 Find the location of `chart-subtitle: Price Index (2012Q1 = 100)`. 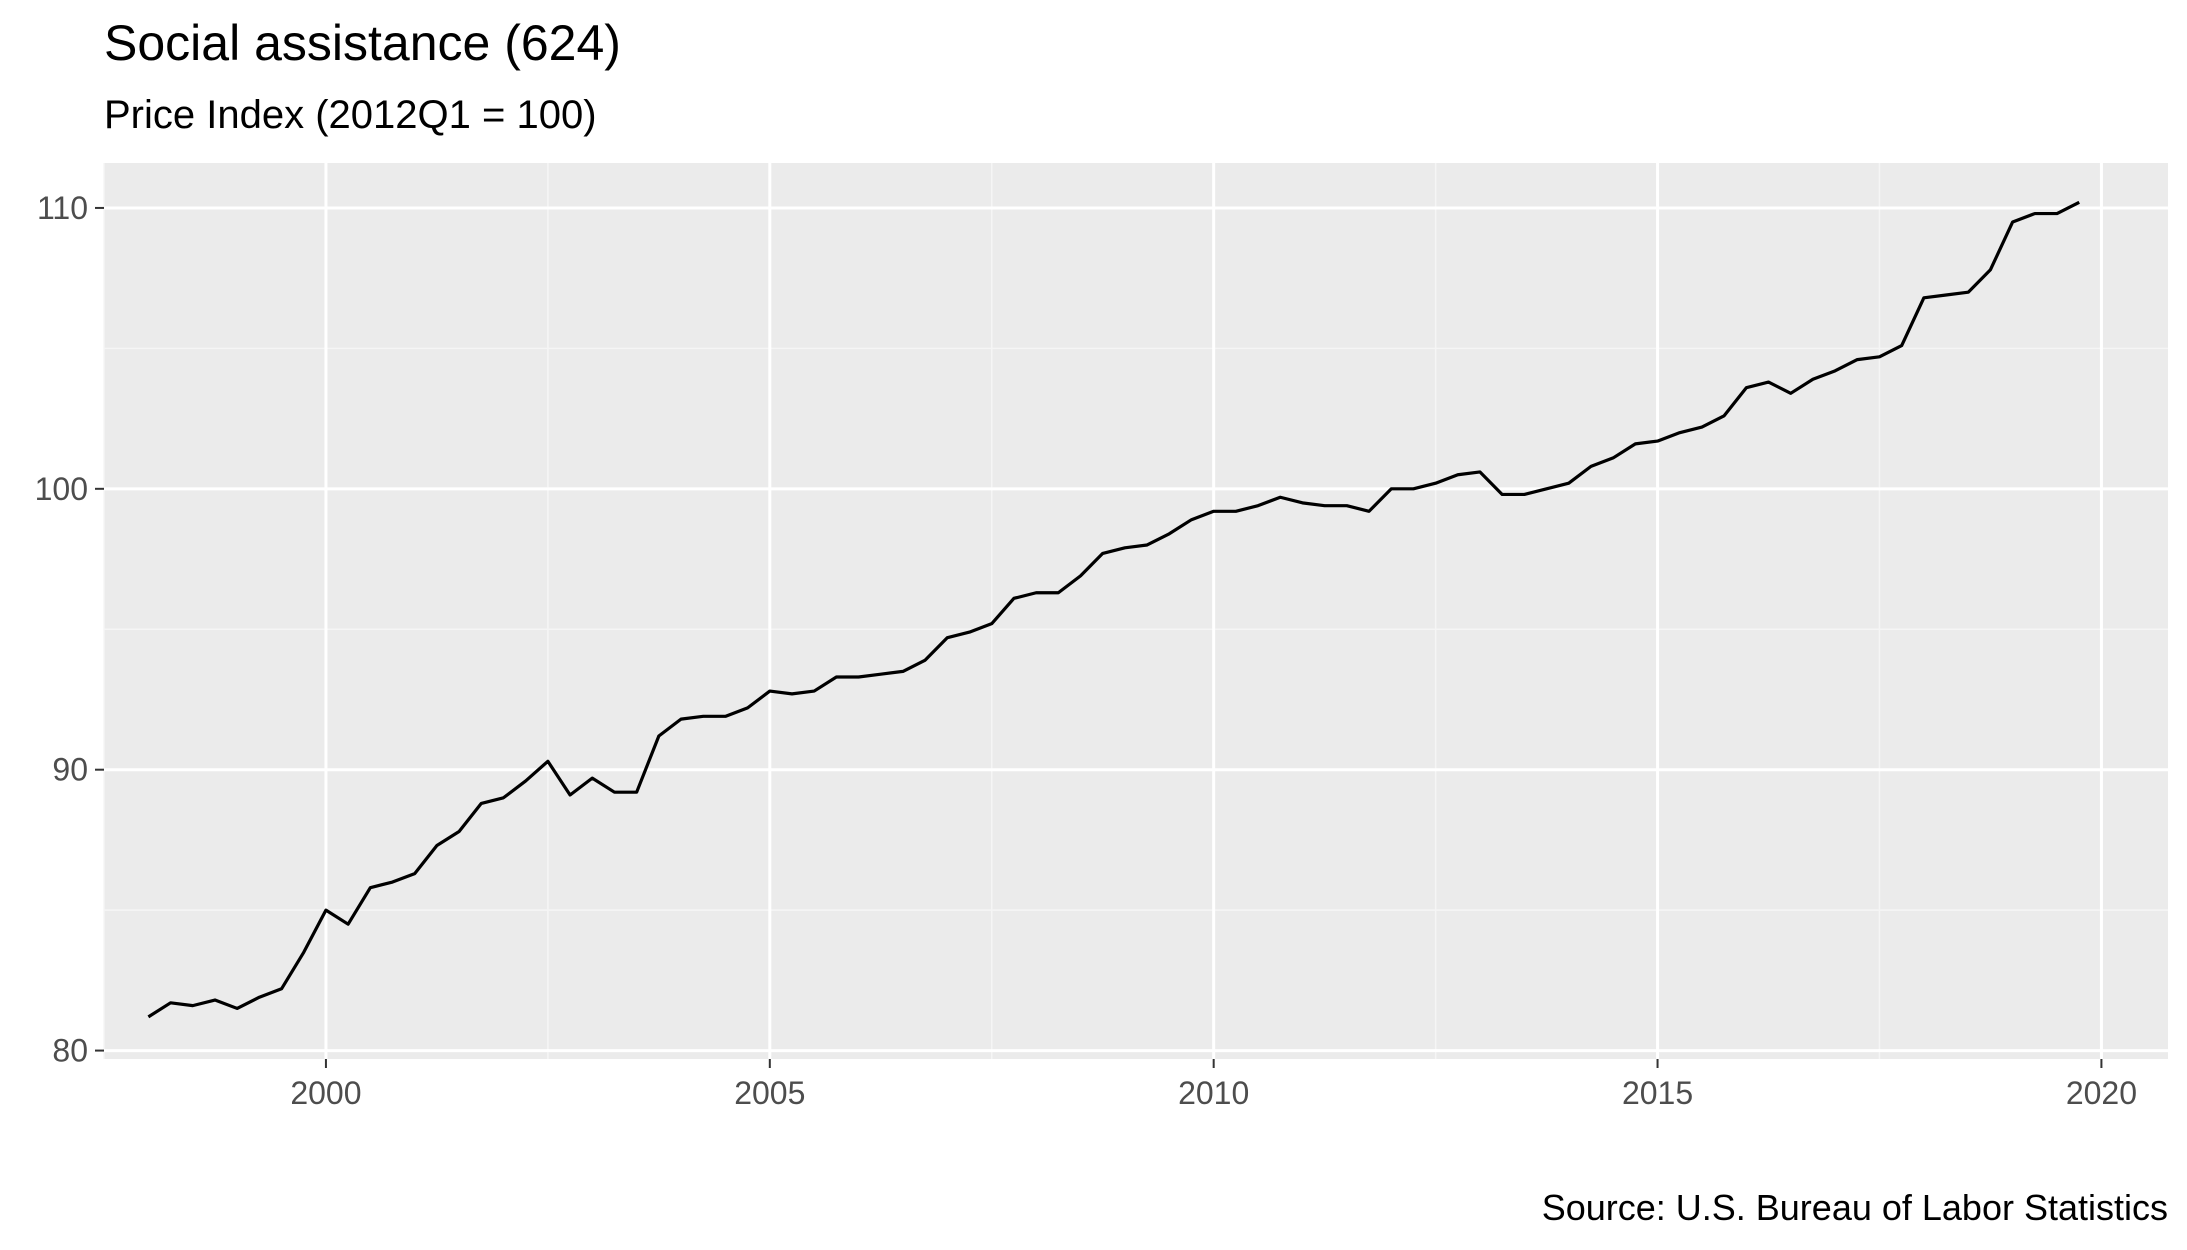

chart-subtitle: Price Index (2012Q1 = 100) is located at coordinates (350, 115).